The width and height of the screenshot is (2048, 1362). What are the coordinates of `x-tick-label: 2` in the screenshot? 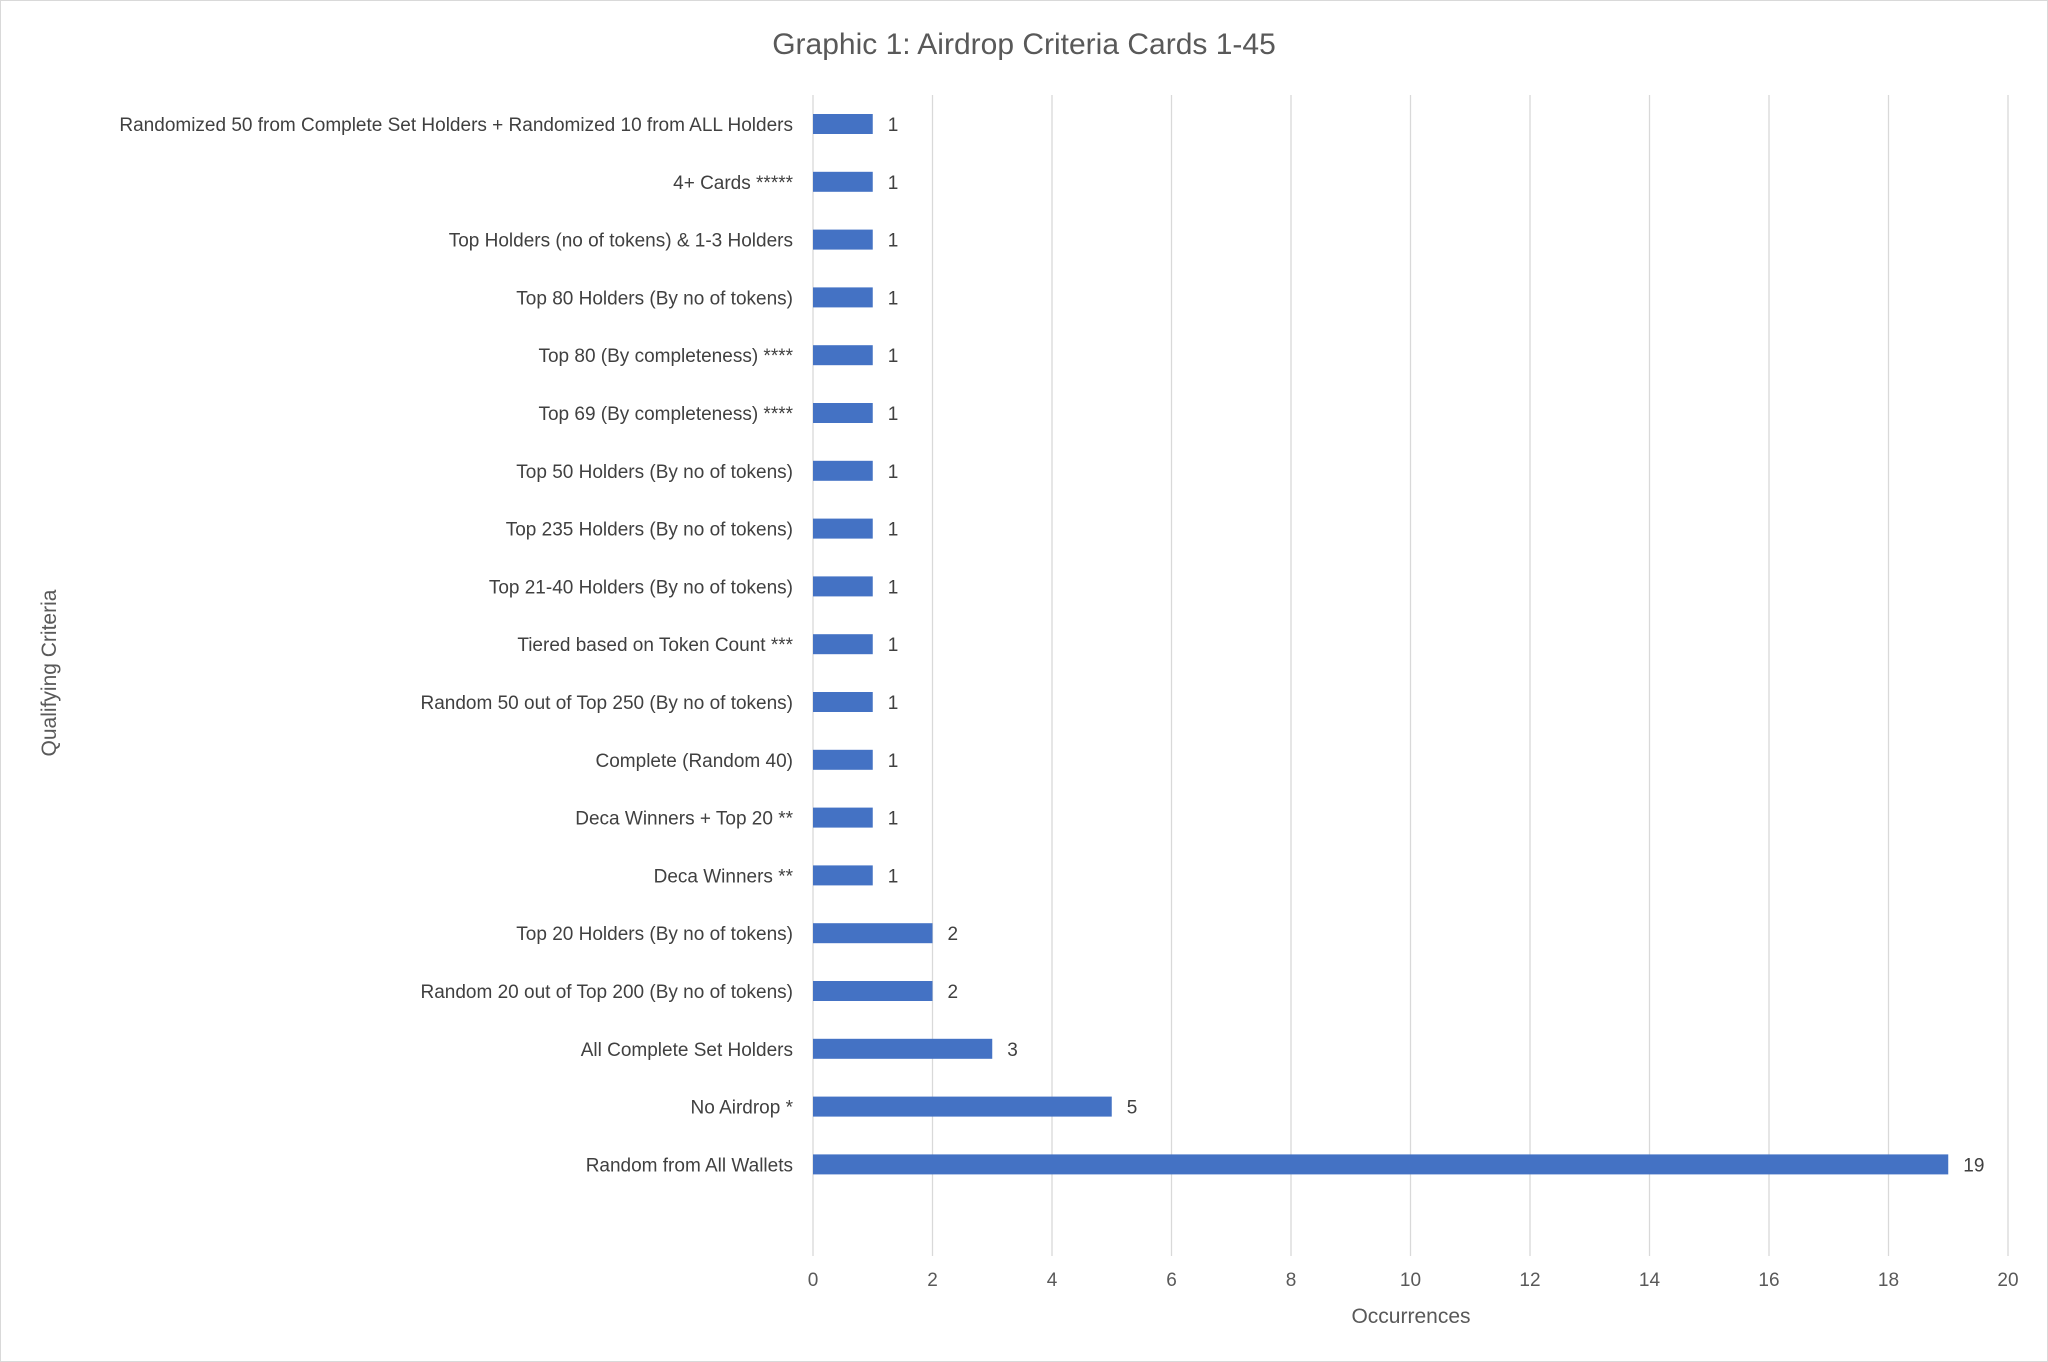 It's located at (932, 1280).